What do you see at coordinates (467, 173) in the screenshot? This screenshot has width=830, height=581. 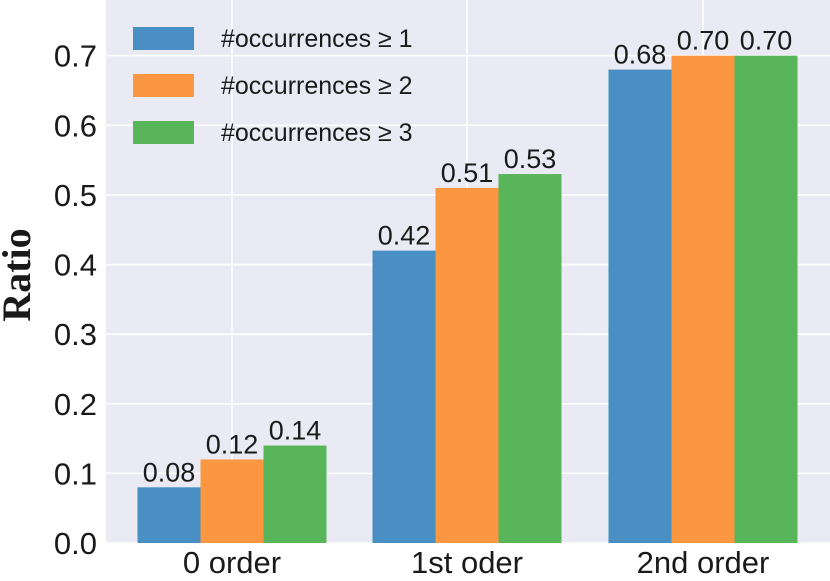 I see `bar-value-label: 0.51` at bounding box center [467, 173].